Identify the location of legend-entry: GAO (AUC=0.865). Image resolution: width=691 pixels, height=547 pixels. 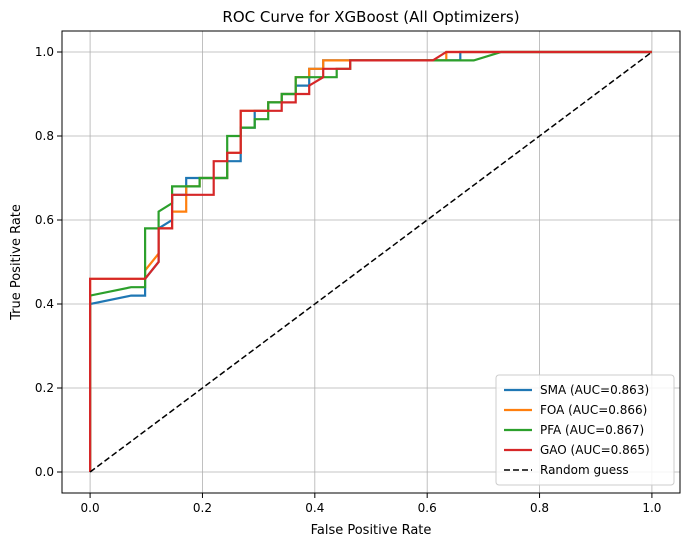
(595, 450).